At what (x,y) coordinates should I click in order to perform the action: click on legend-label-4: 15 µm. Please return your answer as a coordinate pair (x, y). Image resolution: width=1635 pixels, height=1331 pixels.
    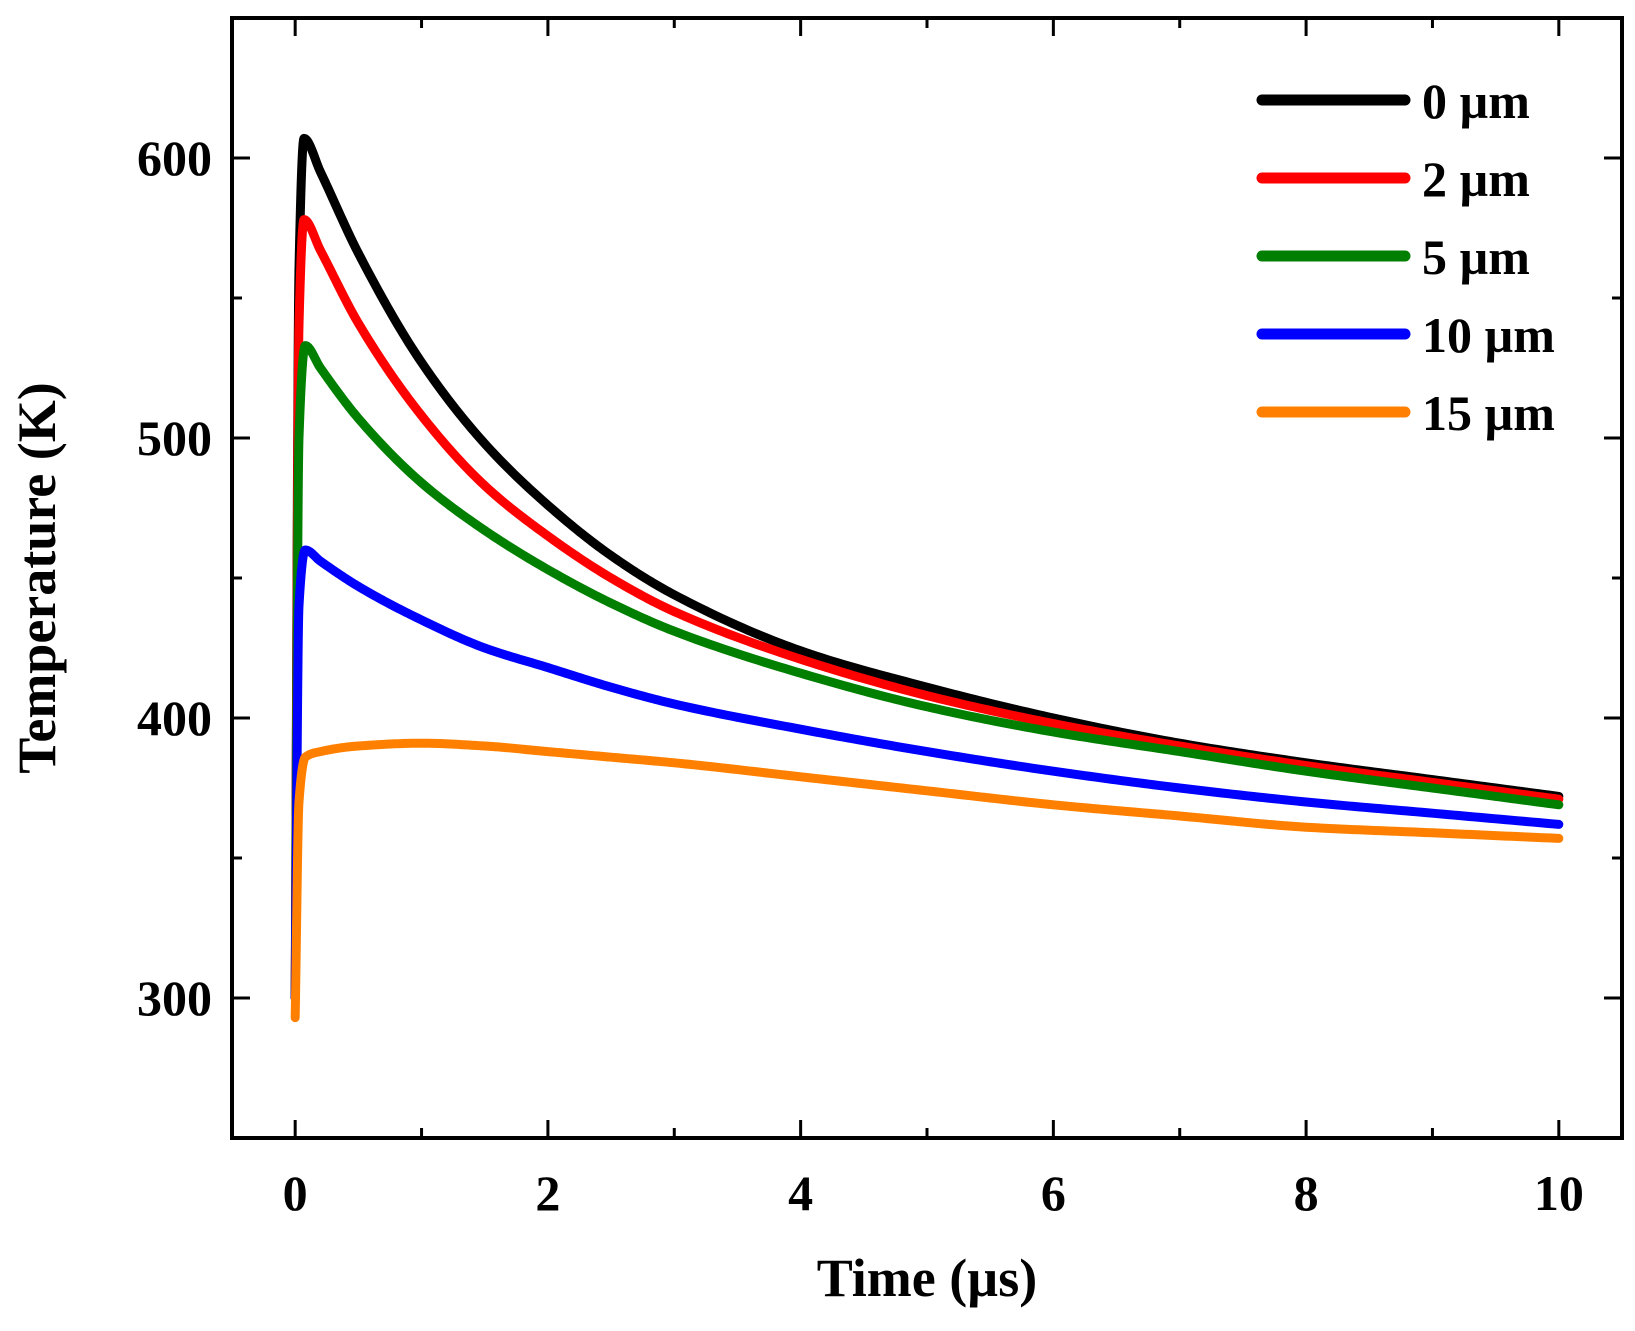
    Looking at the image, I should click on (1488, 413).